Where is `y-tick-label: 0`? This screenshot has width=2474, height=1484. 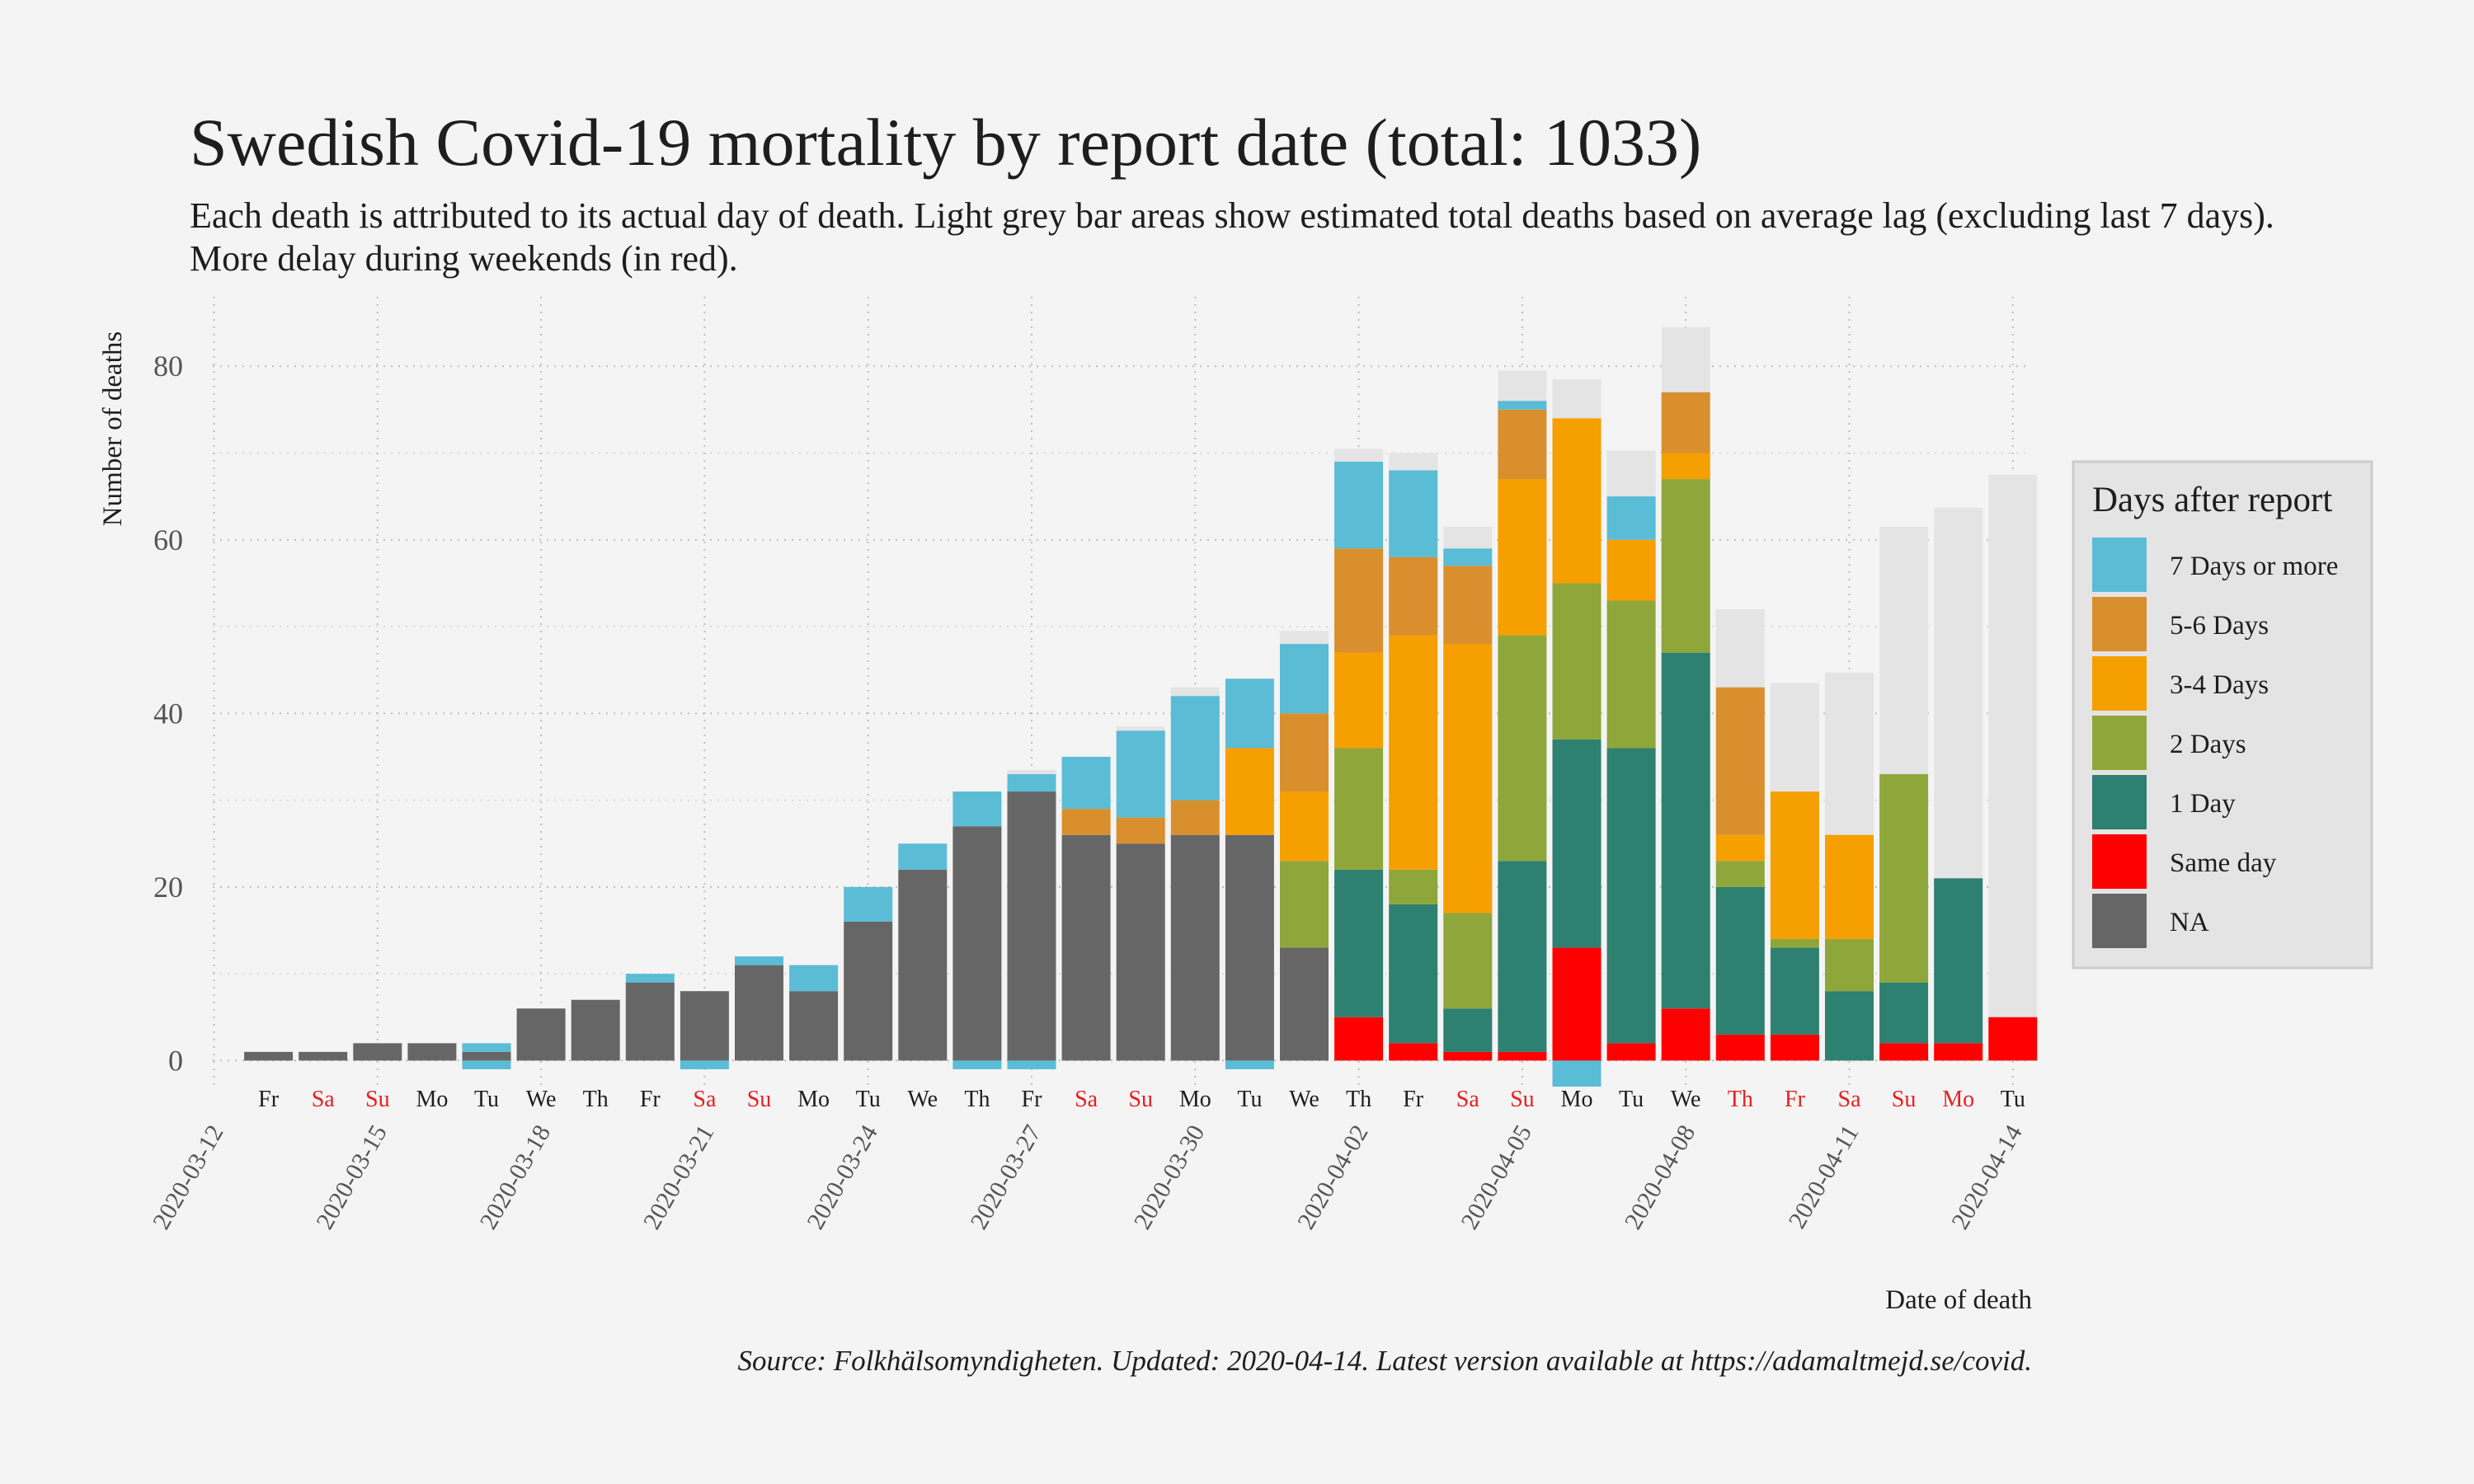 y-tick-label: 0 is located at coordinates (175, 1060).